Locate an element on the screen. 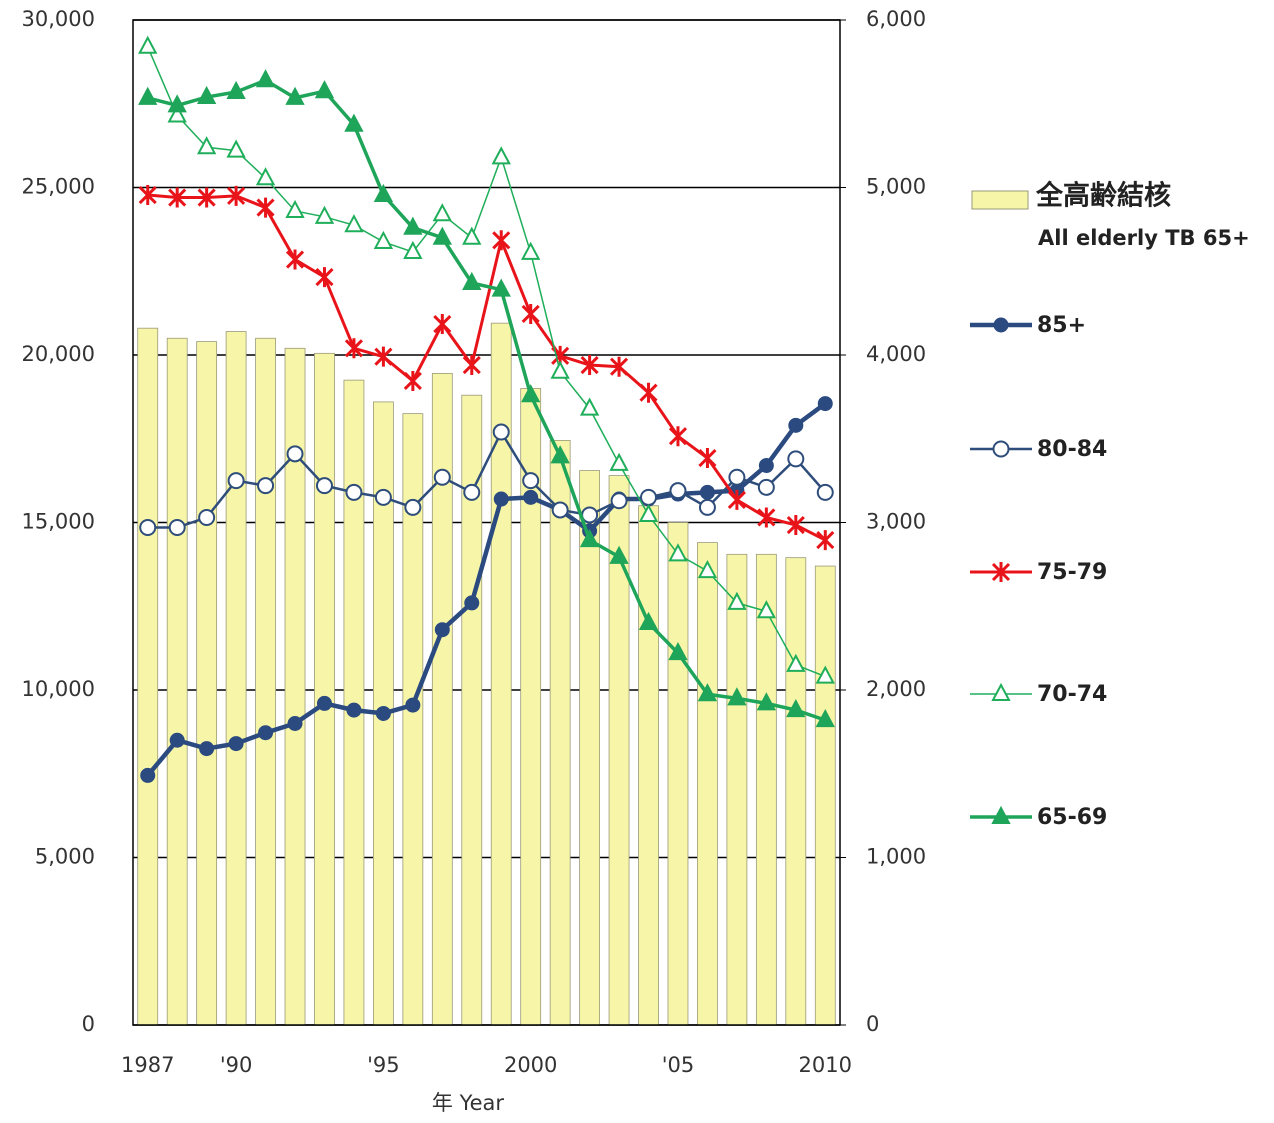  y2-tick-label: 2,000 is located at coordinates (896, 689).